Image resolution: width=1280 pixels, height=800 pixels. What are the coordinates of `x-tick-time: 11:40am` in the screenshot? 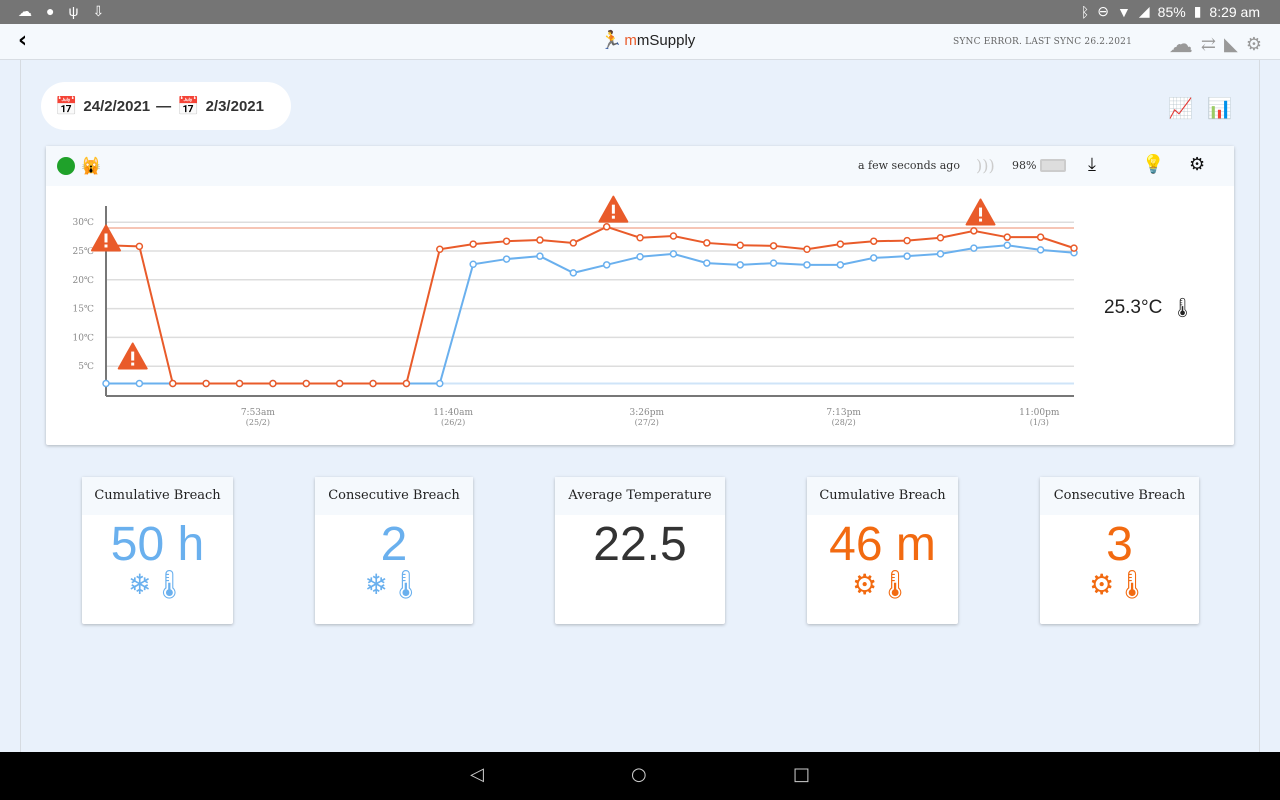 It's located at (453, 413).